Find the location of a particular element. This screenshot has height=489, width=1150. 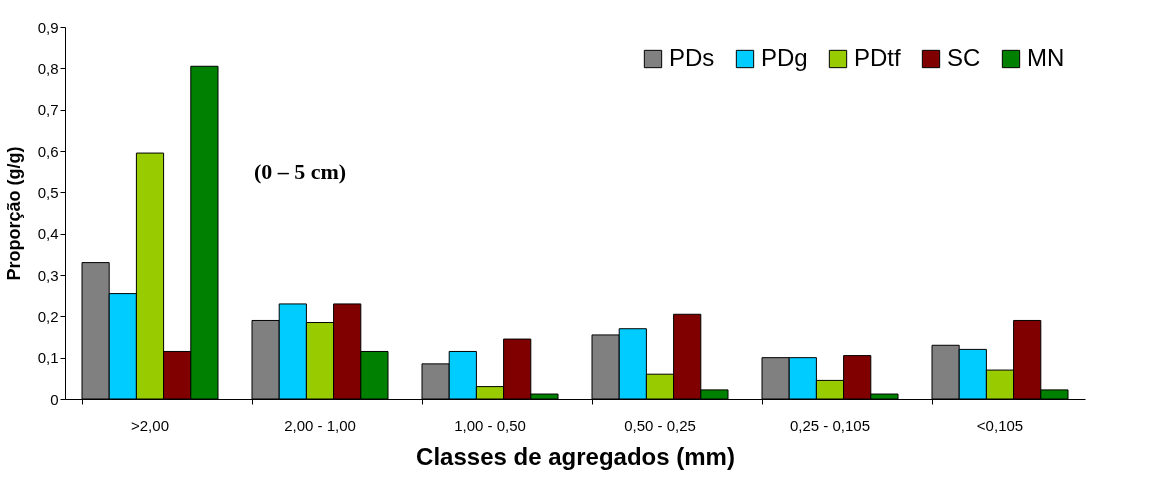

y-tick-label: 0,7 is located at coordinates (48, 110).